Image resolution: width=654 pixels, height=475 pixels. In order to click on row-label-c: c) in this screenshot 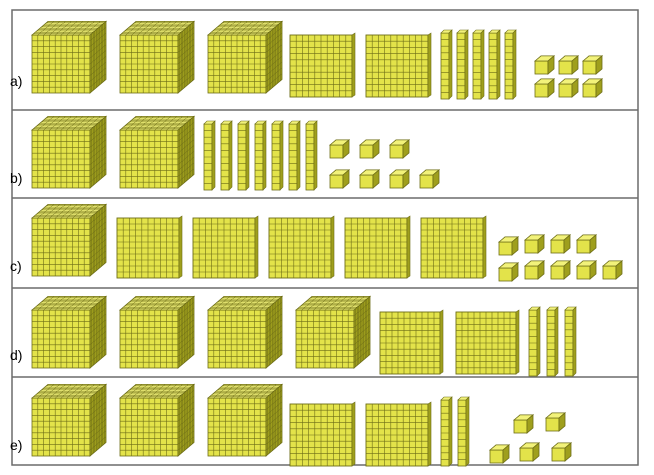, I will do `click(16, 266)`.